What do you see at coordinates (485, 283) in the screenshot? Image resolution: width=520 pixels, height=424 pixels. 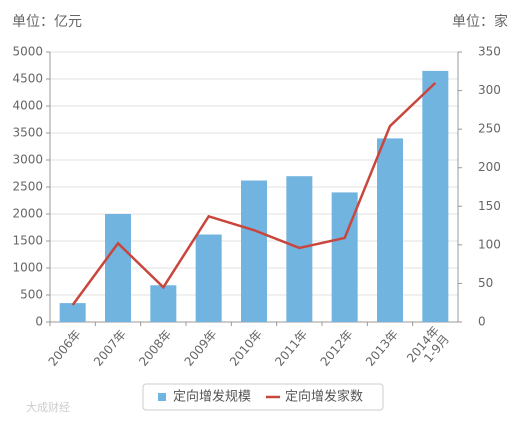 I see `y2-tick-label: 50` at bounding box center [485, 283].